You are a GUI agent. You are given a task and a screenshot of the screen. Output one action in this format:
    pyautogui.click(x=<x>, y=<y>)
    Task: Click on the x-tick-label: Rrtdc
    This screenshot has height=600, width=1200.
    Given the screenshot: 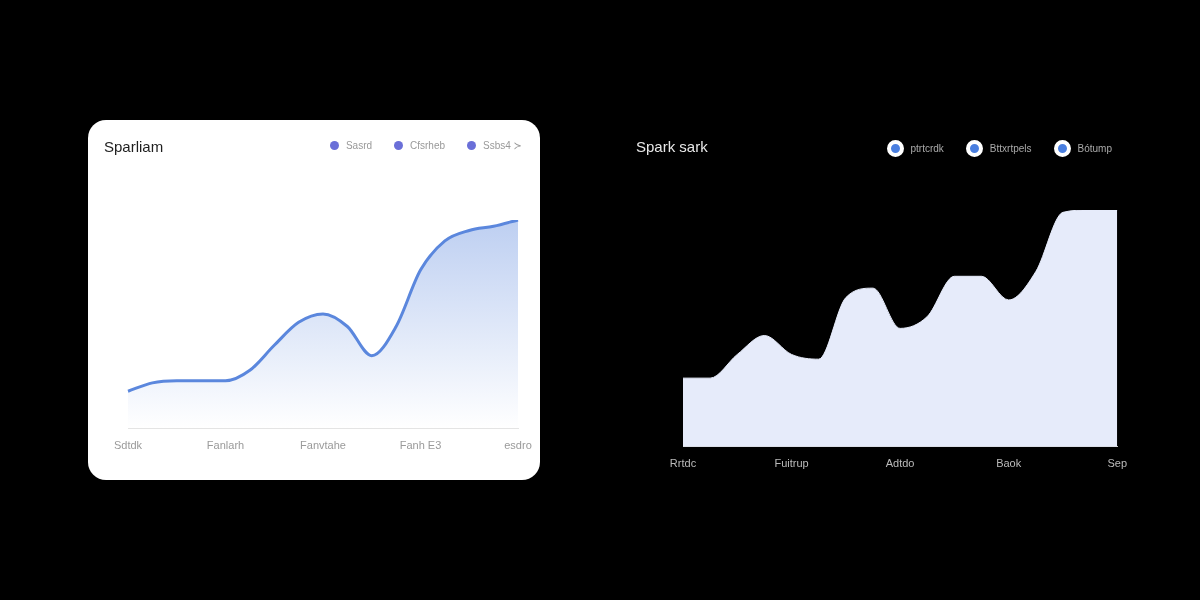 What is the action you would take?
    pyautogui.click(x=683, y=463)
    